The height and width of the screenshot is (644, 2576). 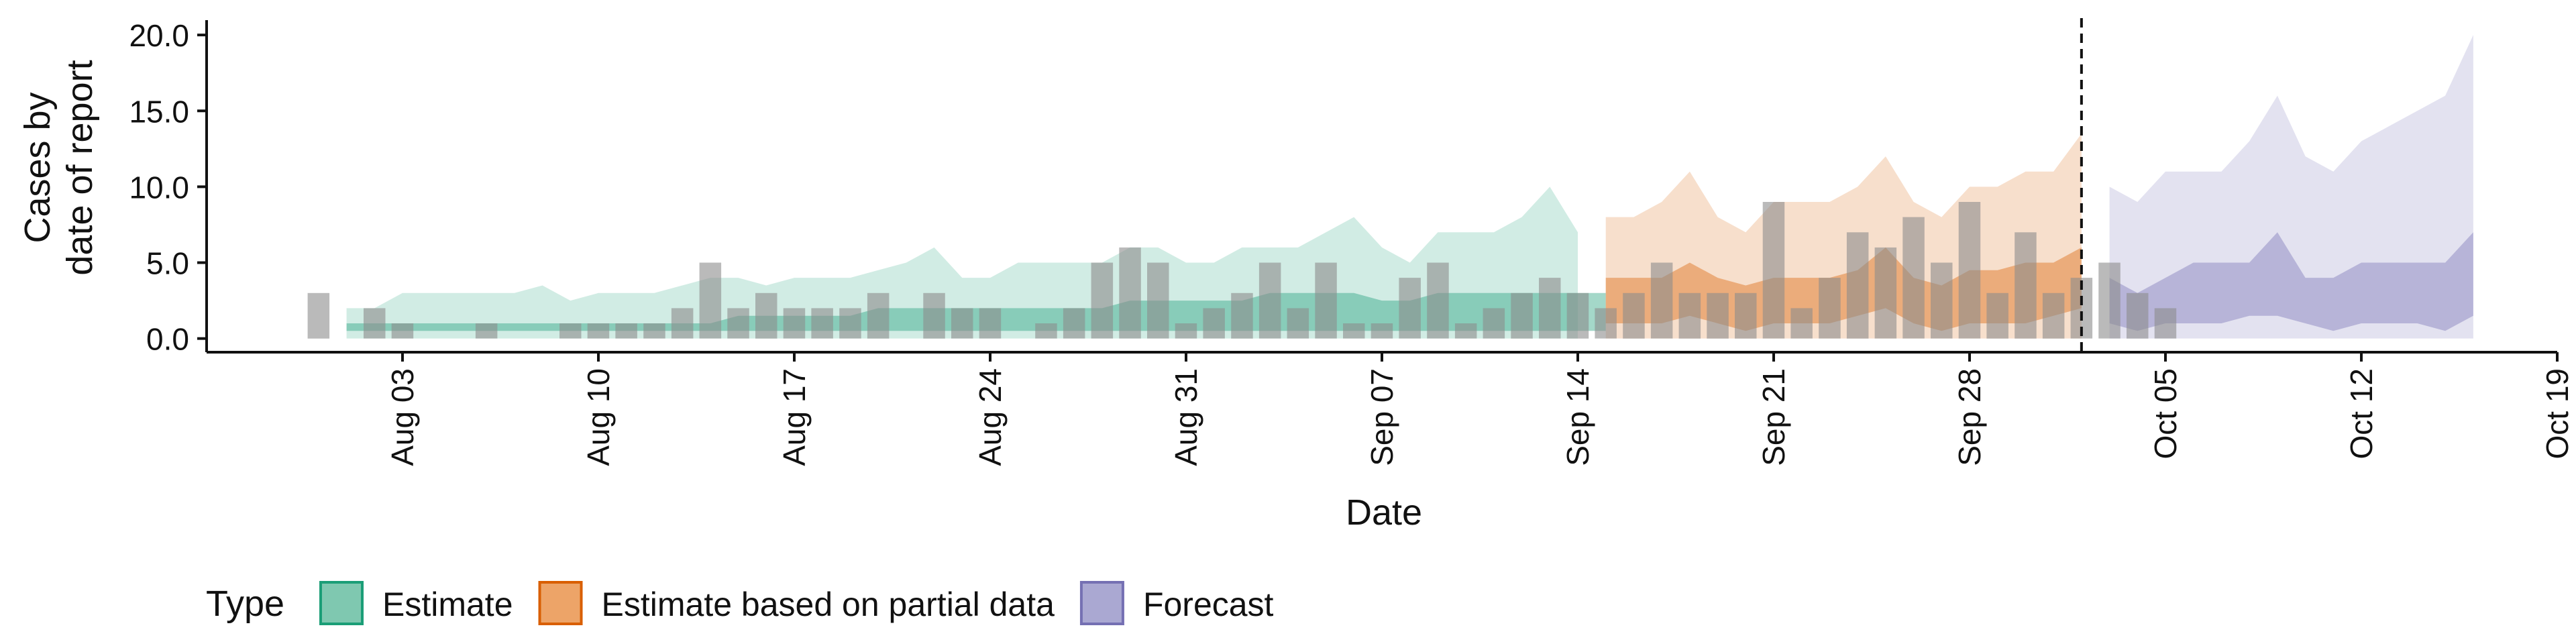 I want to click on legend-label-2: Estimate based on partial data, so click(x=828, y=604).